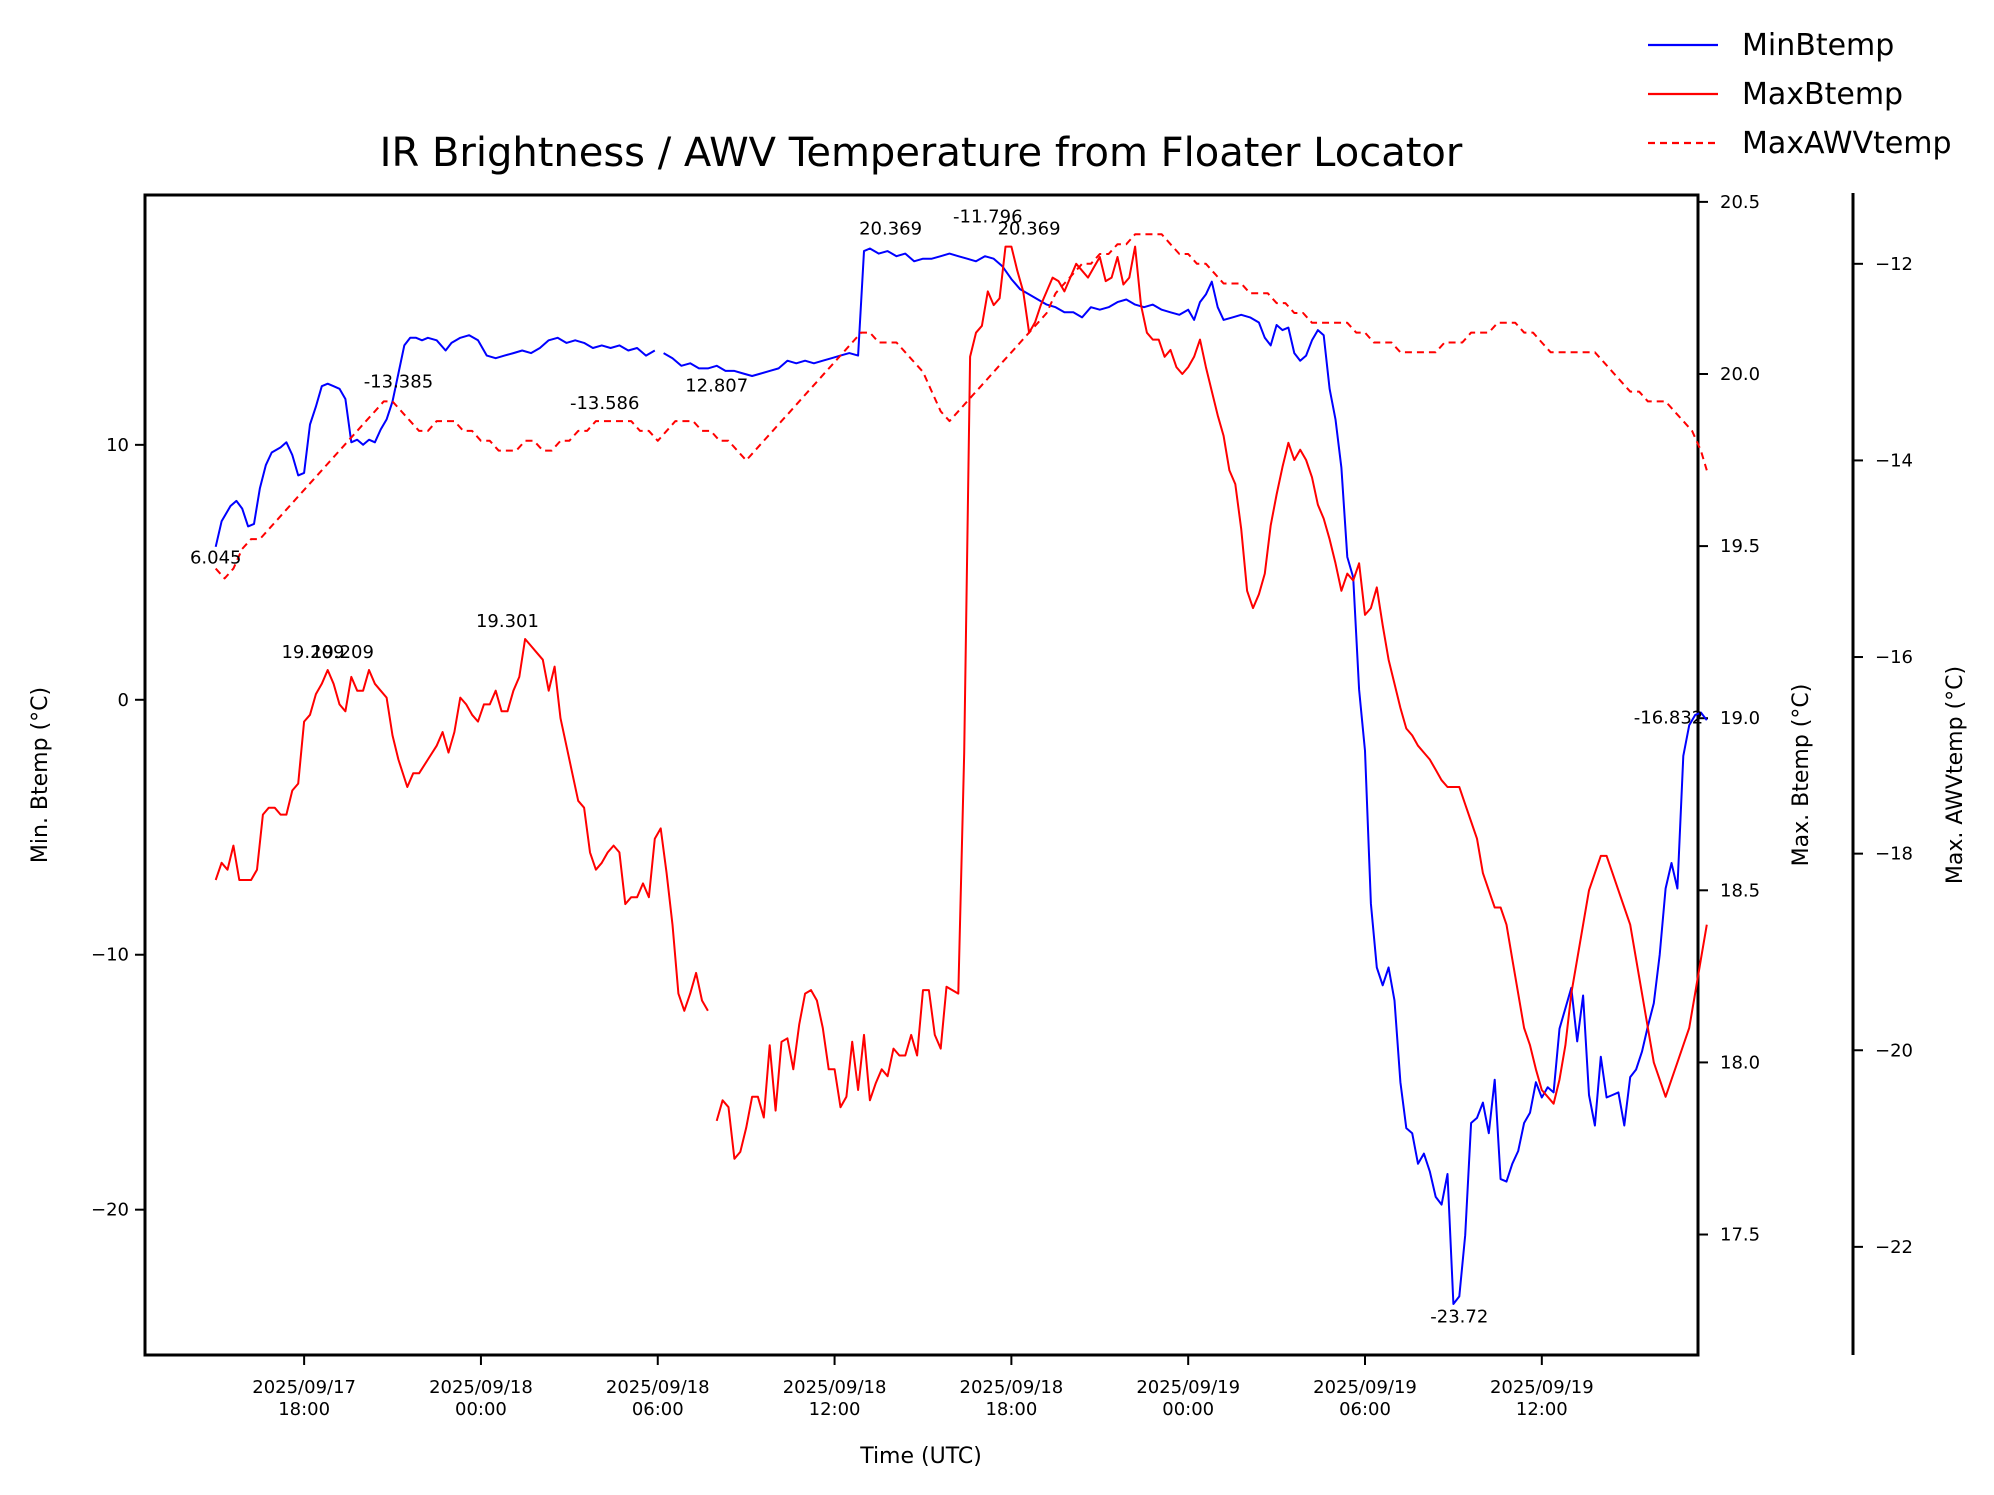 Image resolution: width=1994 pixels, height=1495 pixels. What do you see at coordinates (110, 955) in the screenshot?
I see `left-tick-label-2: −10` at bounding box center [110, 955].